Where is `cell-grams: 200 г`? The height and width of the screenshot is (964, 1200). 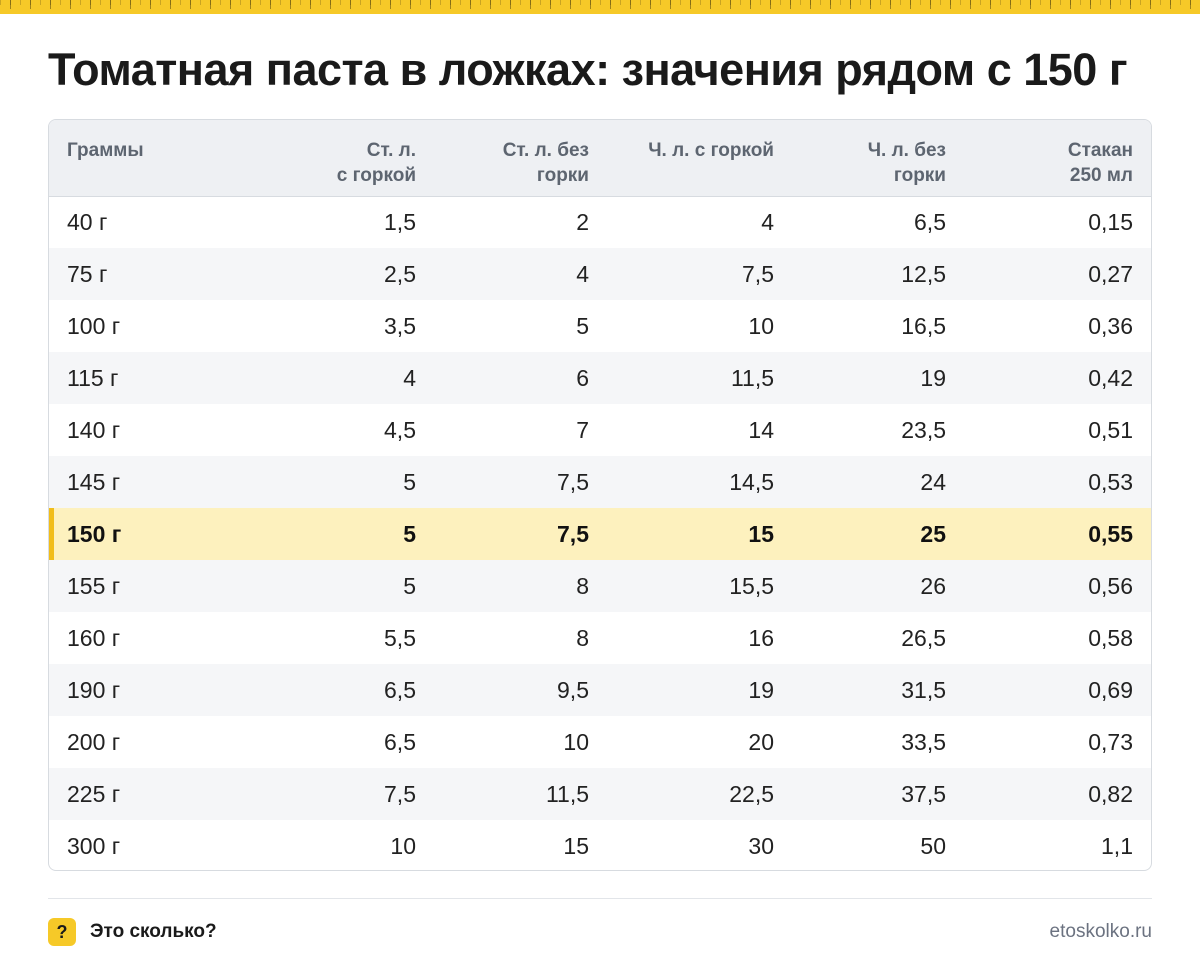
cell-grams: 200 г is located at coordinates (94, 741).